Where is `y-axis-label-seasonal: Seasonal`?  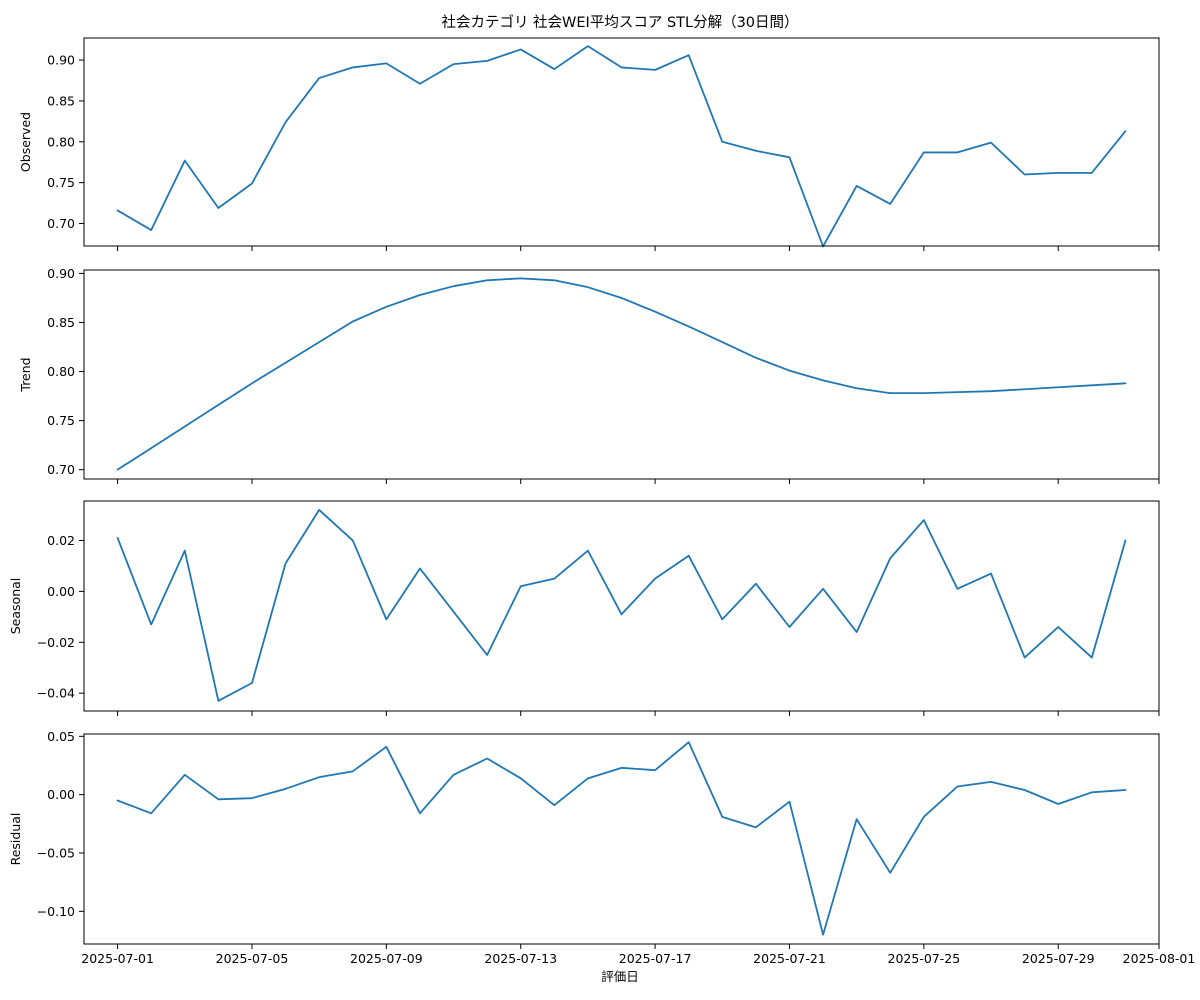
y-axis-label-seasonal: Seasonal is located at coordinates (15, 606).